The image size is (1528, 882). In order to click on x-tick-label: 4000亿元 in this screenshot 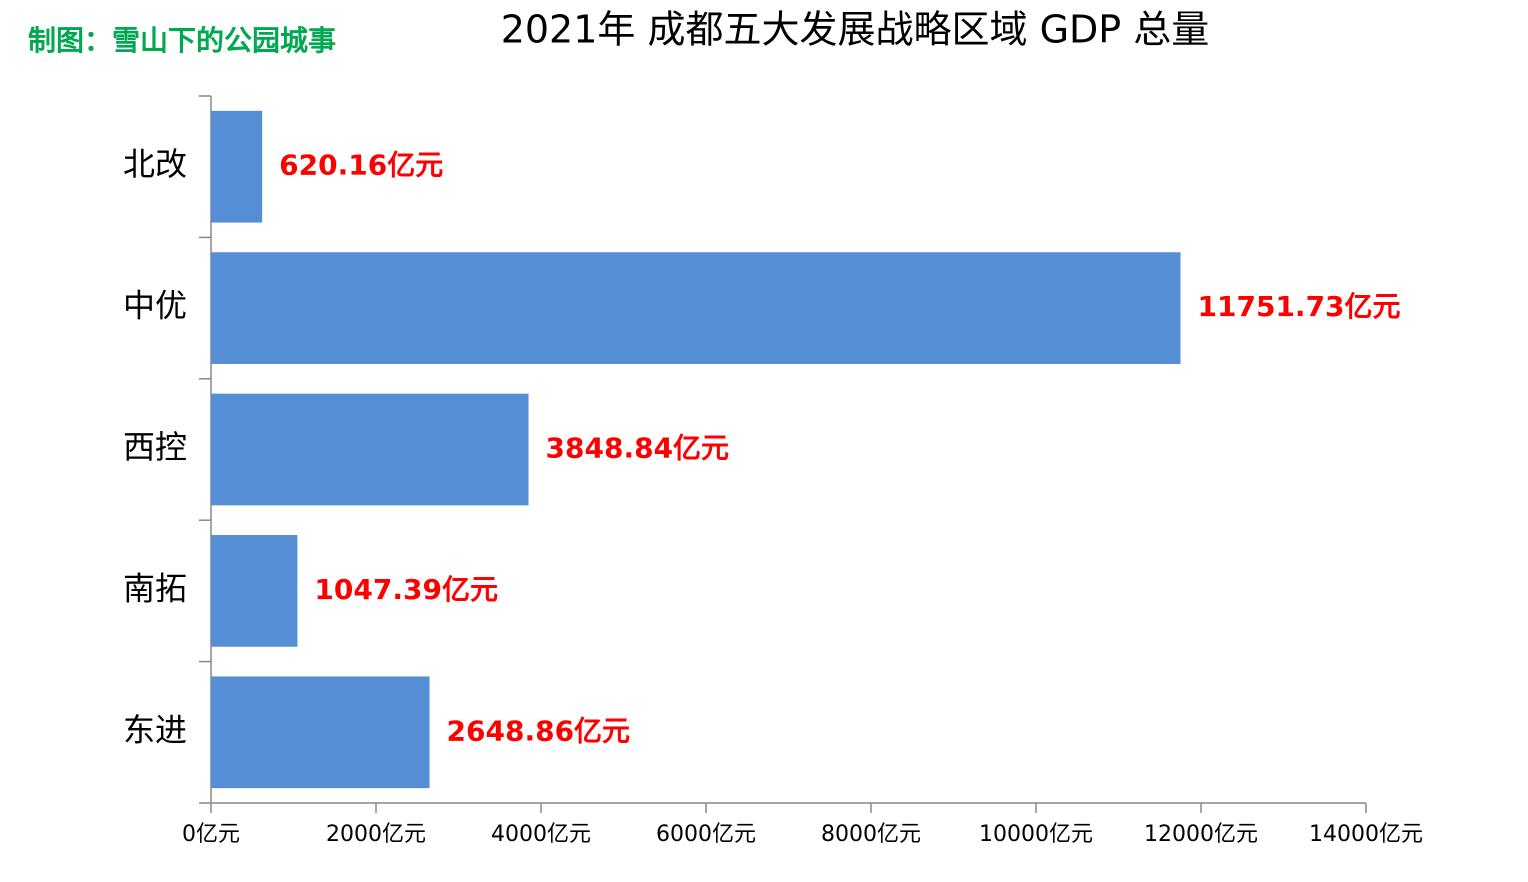, I will do `click(541, 834)`.